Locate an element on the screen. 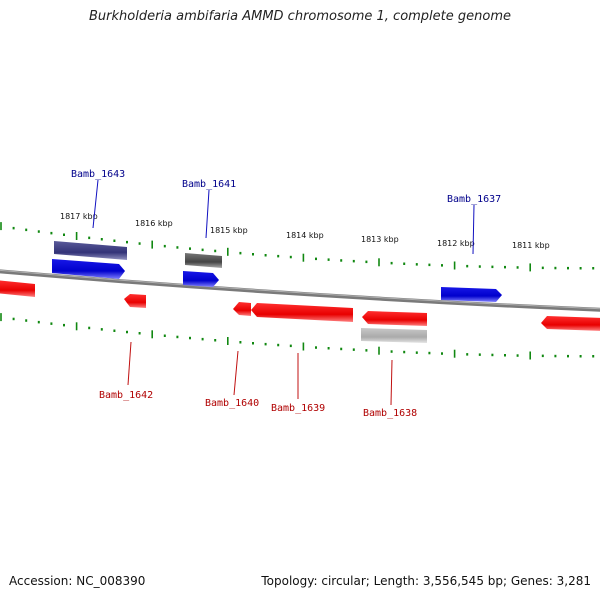 The image size is (600, 605). gene-label-bamb-1639: Bamb_1639 is located at coordinates (298, 408).